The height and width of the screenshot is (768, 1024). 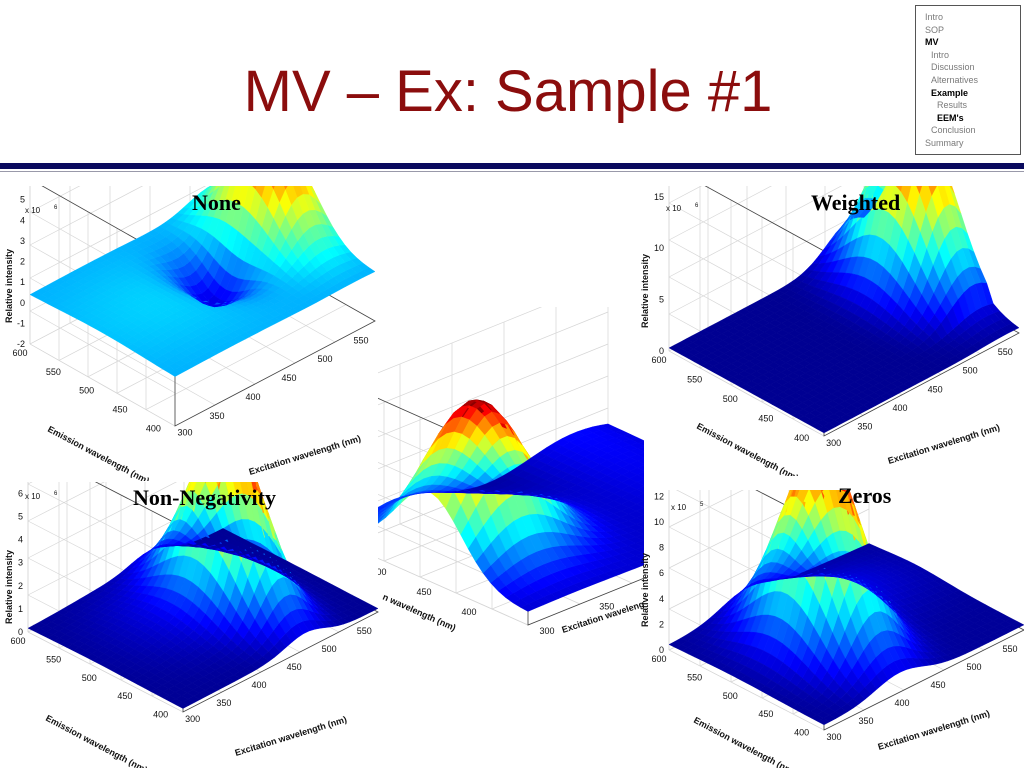 What do you see at coordinates (950, 92) in the screenshot?
I see `nav-item-example: Example` at bounding box center [950, 92].